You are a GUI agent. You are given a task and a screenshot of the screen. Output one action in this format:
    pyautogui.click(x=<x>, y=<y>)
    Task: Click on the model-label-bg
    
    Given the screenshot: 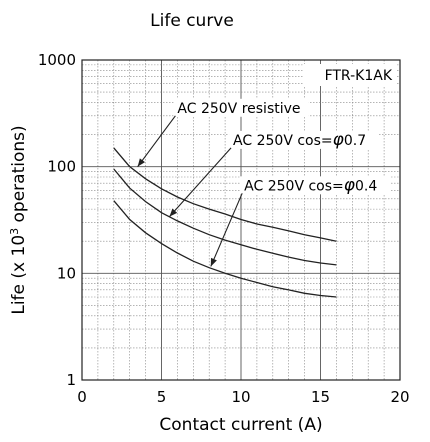 What is the action you would take?
    pyautogui.click(x=350, y=75)
    